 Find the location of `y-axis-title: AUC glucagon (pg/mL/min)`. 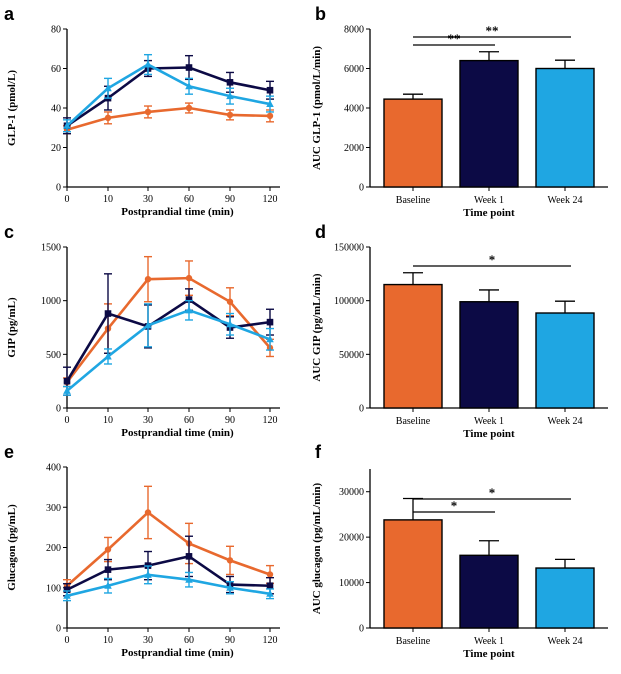

y-axis-title: AUC glucagon (pg/mL/min) is located at coordinates (317, 548).